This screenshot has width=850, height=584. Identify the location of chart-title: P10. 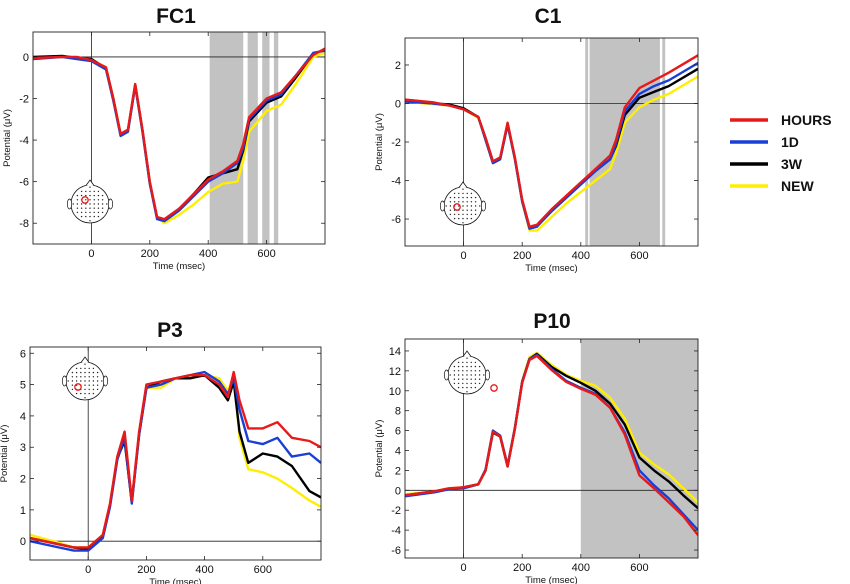
(551, 321).